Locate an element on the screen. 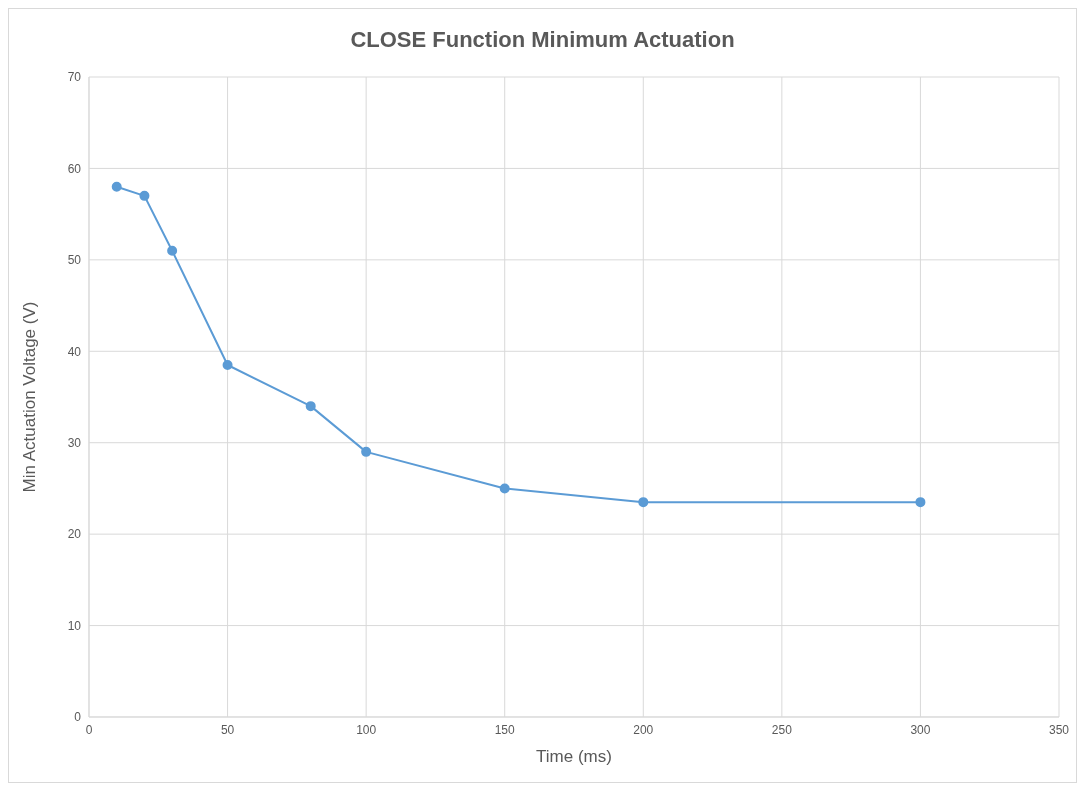  y-tick-label: 40 is located at coordinates (74, 351).